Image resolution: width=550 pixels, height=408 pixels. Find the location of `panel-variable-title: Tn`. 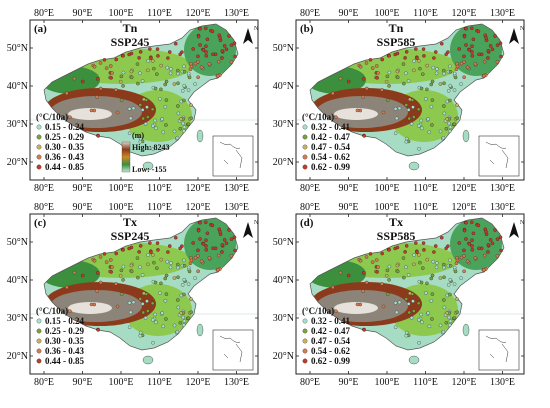

panel-variable-title: Tn is located at coordinates (130, 28).